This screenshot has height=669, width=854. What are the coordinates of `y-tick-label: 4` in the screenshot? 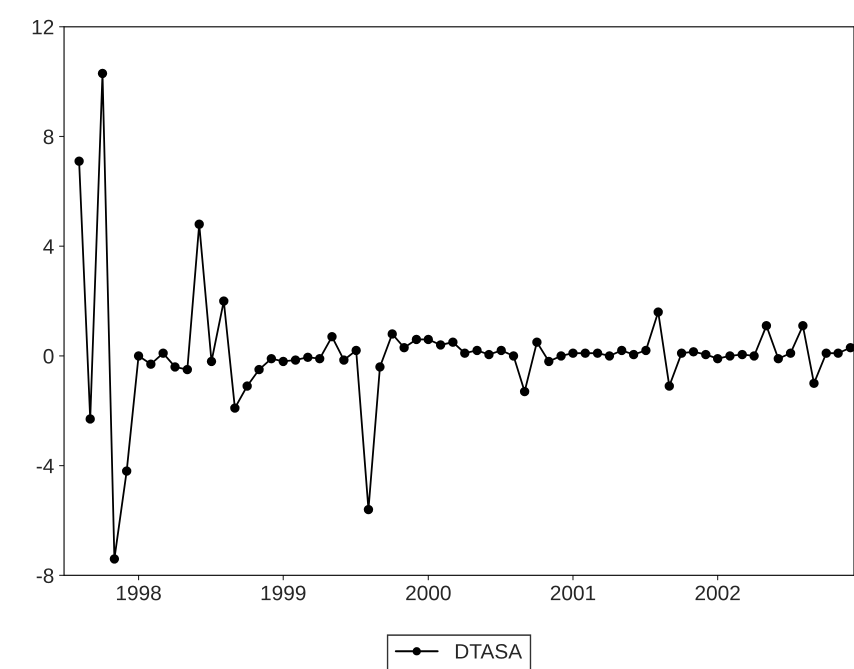 It's located at (48, 246).